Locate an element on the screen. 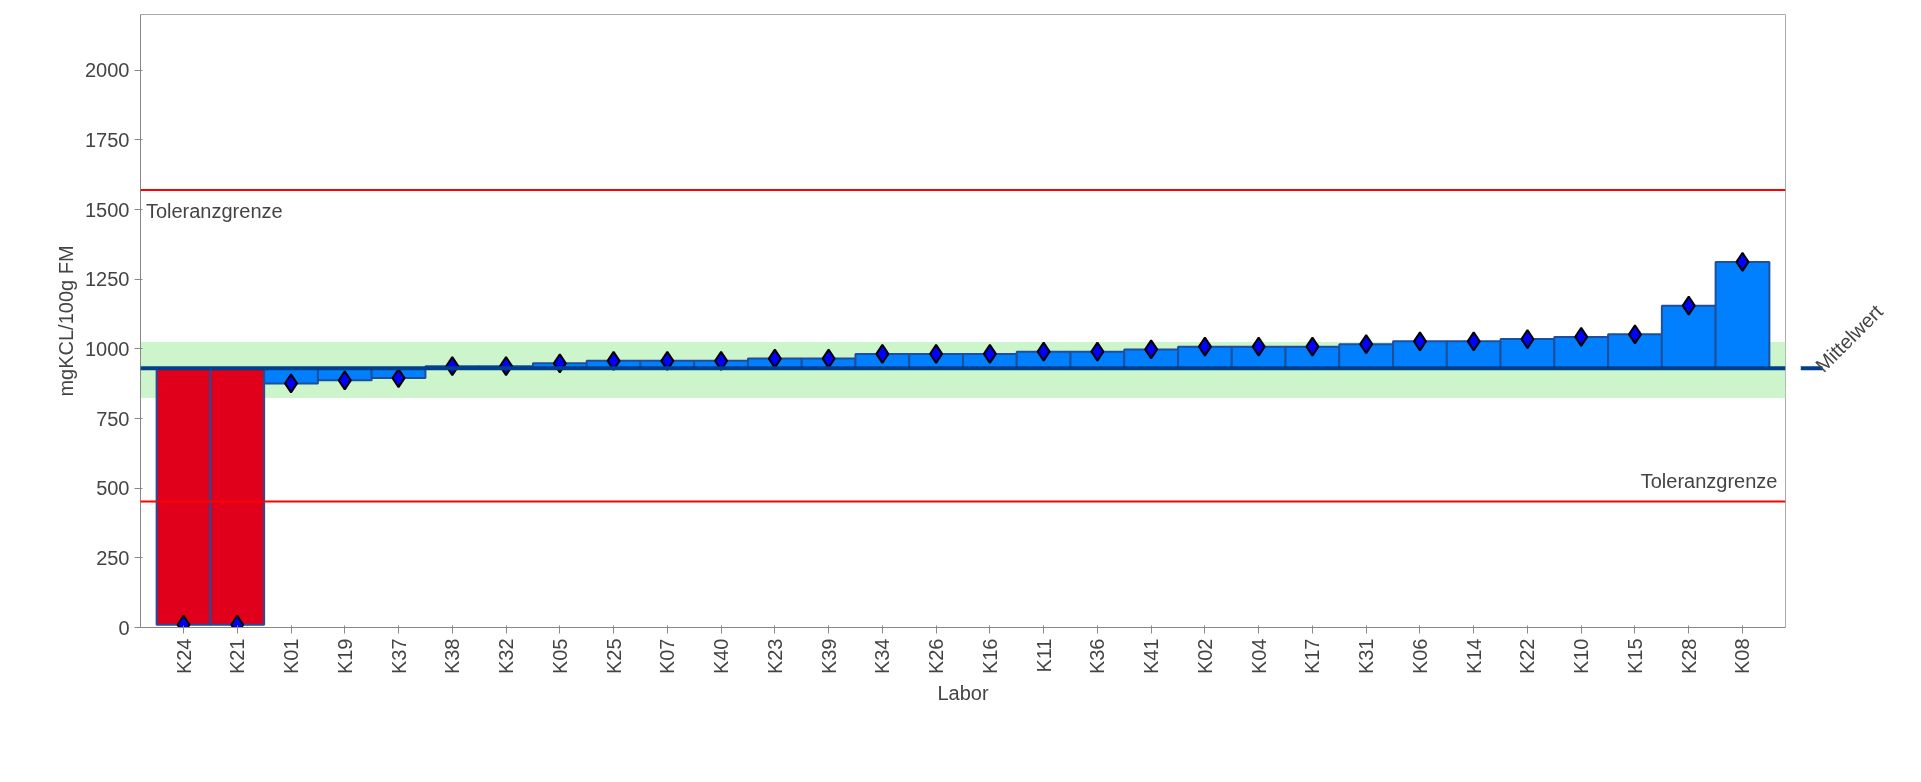  x-tick-label: K36 is located at coordinates (1097, 656).